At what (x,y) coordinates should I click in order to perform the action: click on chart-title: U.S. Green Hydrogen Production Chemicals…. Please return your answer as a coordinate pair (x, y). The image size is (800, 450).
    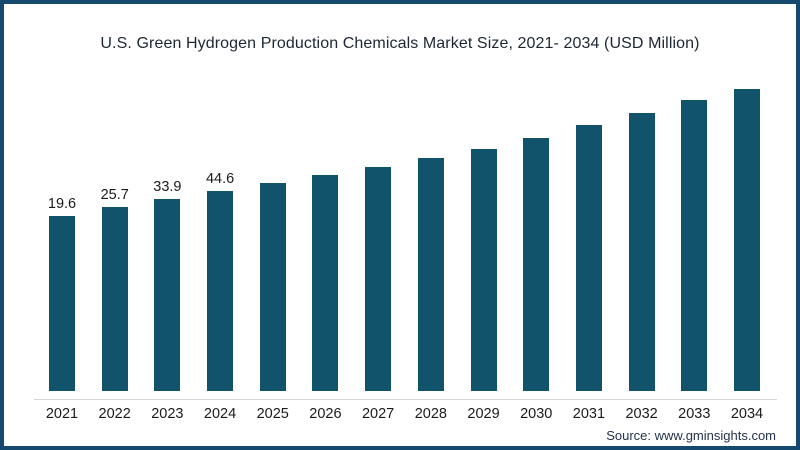
    Looking at the image, I should click on (400, 43).